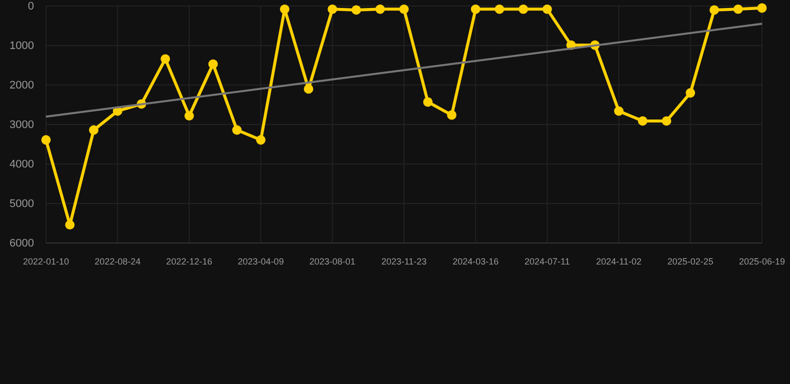  Describe the element at coordinates (547, 261) in the screenshot. I see `x-tick-label: 2024-07-11` at that location.